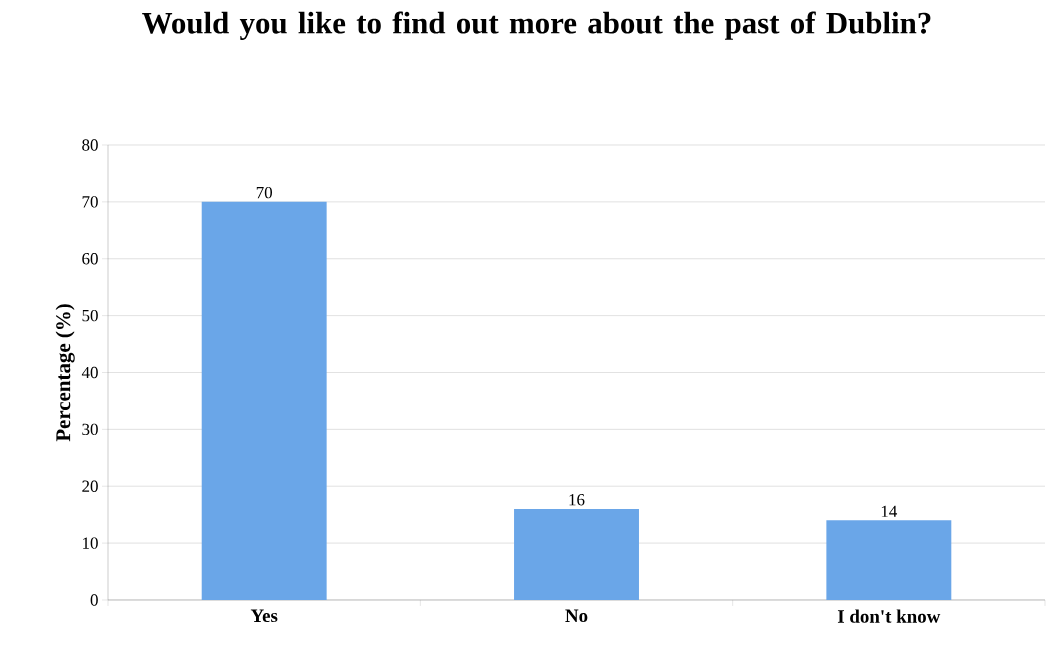  What do you see at coordinates (889, 616) in the screenshot?
I see `x-tick-label: I don't know` at bounding box center [889, 616].